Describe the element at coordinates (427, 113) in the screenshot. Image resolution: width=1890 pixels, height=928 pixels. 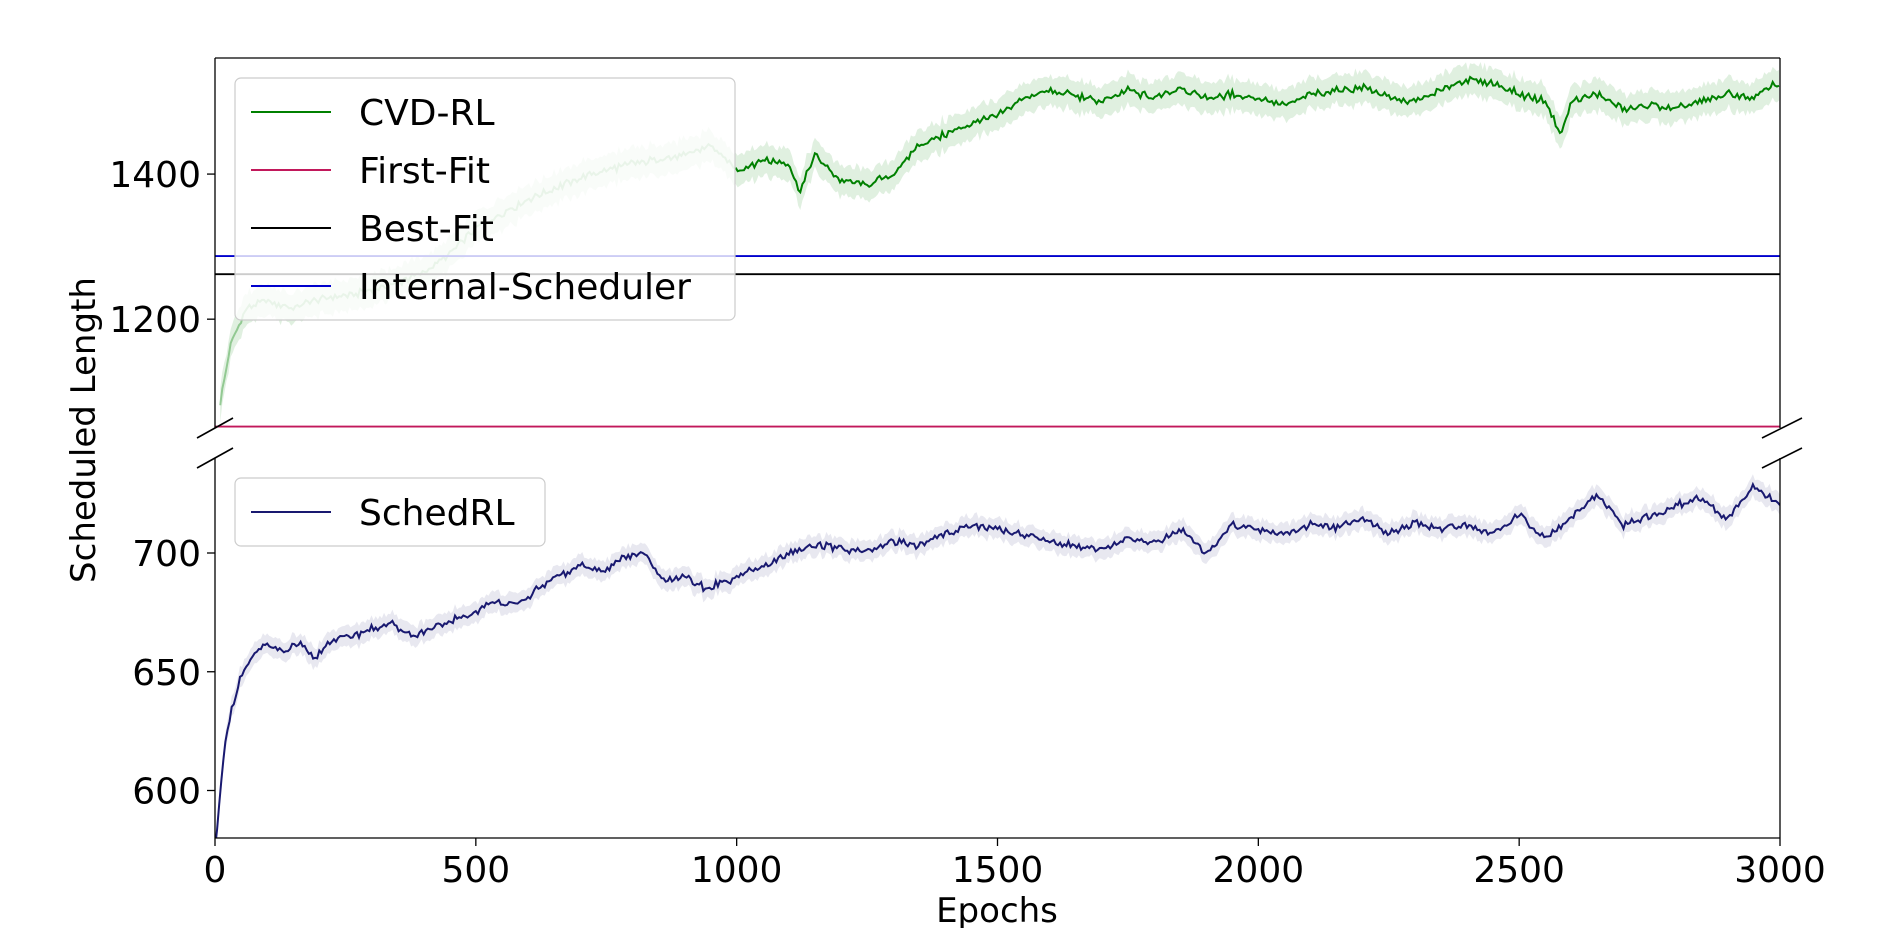
I see `legend-label-cvd-rl: CVD-RL` at that location.